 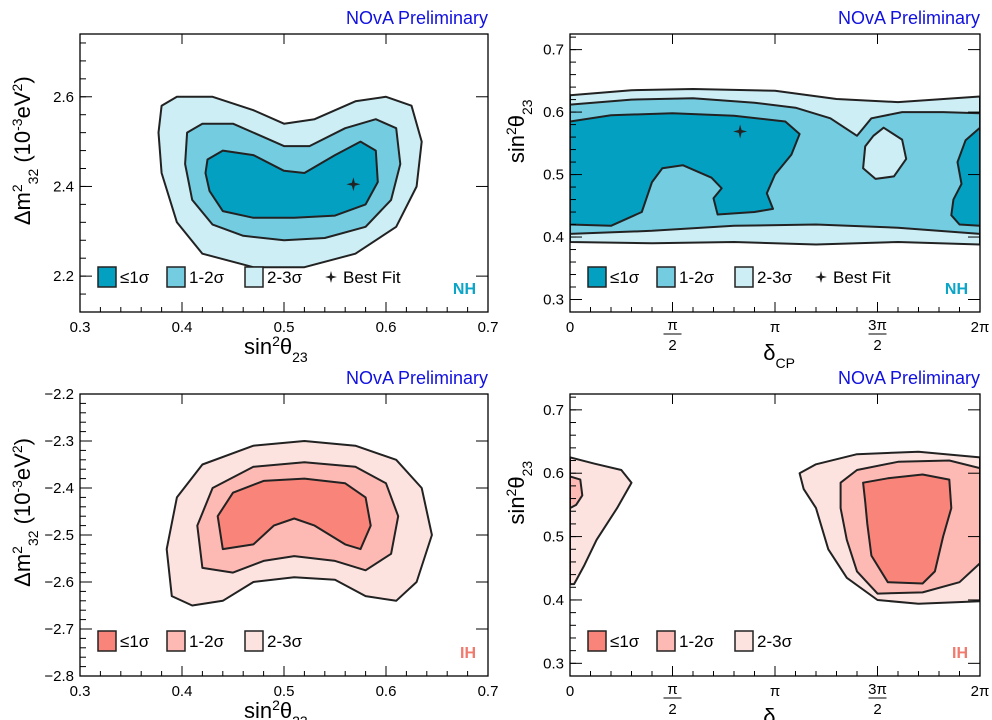 What do you see at coordinates (63, 276) in the screenshot?
I see `y-tick-label: 2.2` at bounding box center [63, 276].